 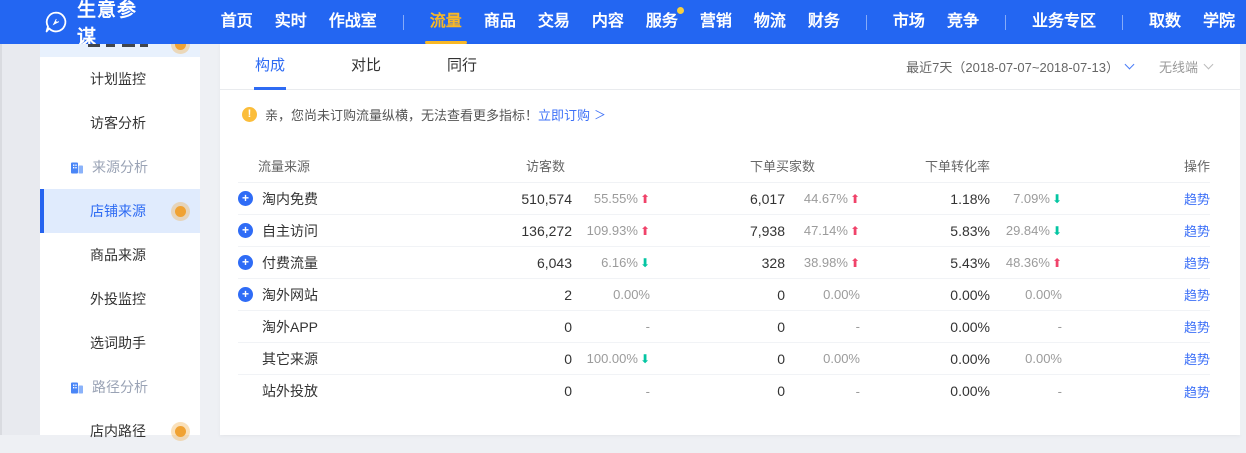 I want to click on change-buyers: 44.67% ⬆, so click(x=822, y=198).